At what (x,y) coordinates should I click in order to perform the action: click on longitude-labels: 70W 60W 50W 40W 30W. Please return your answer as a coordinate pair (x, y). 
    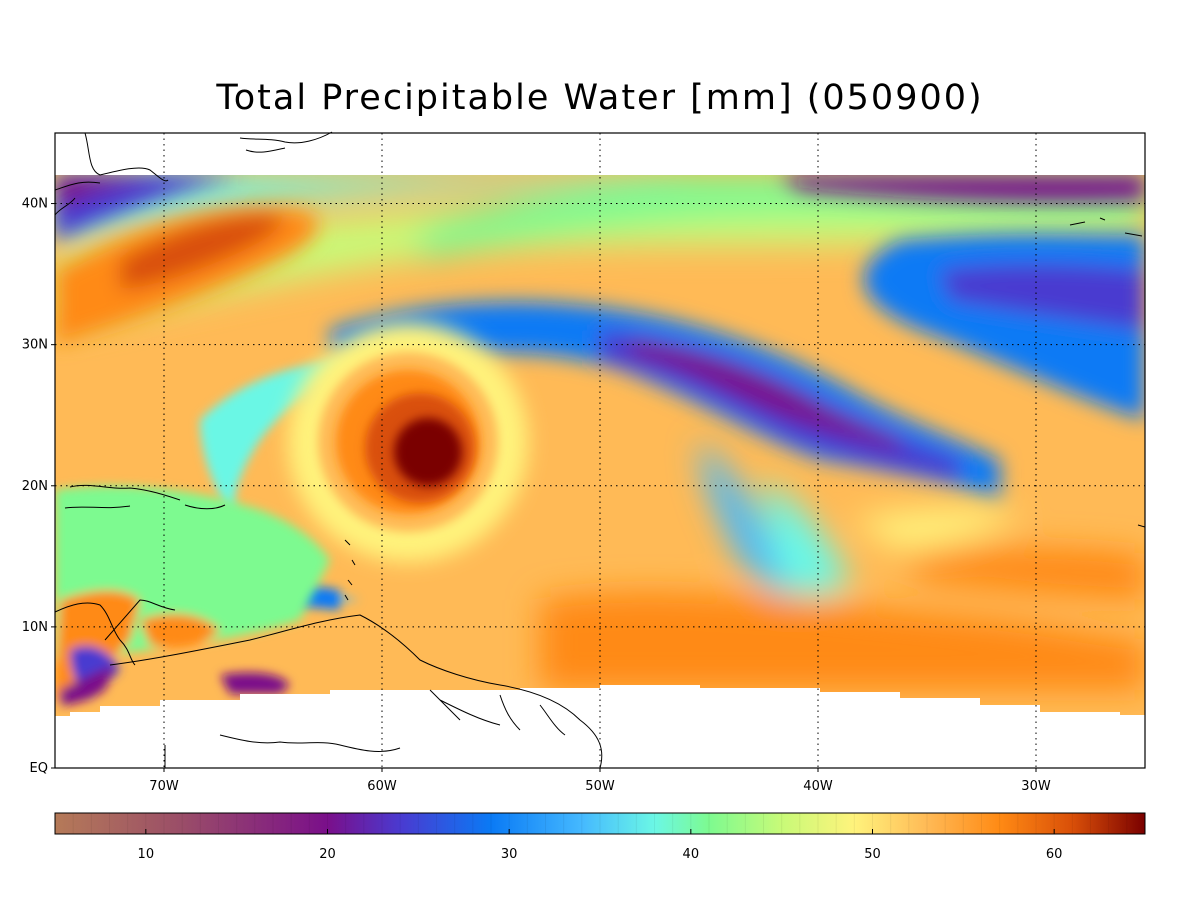
    Looking at the image, I should click on (600, 786).